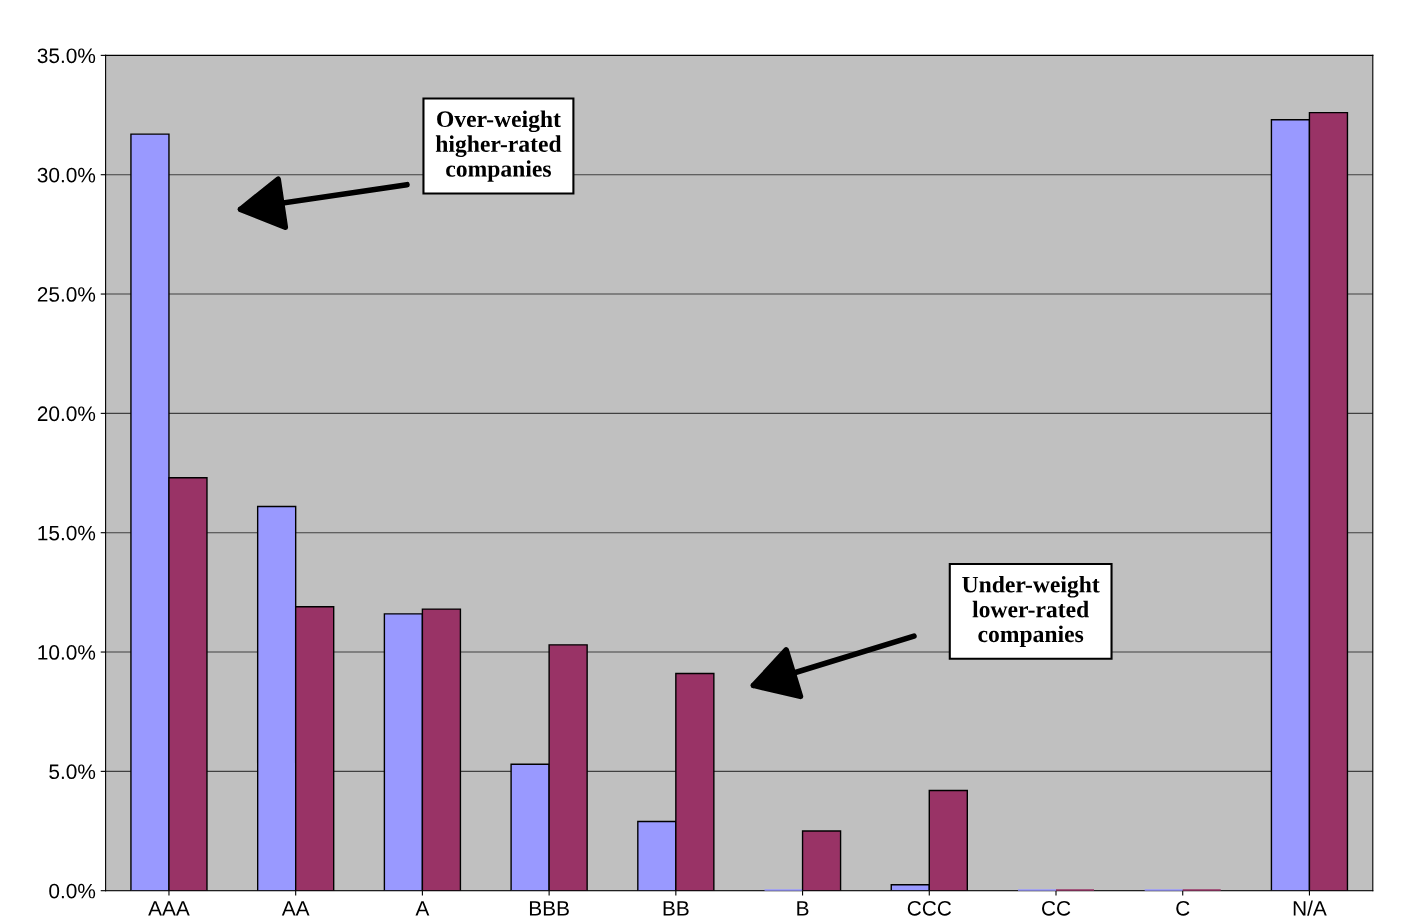 The height and width of the screenshot is (923, 1408). Describe the element at coordinates (66, 294) in the screenshot. I see `y-tick-label: 25.0%` at that location.